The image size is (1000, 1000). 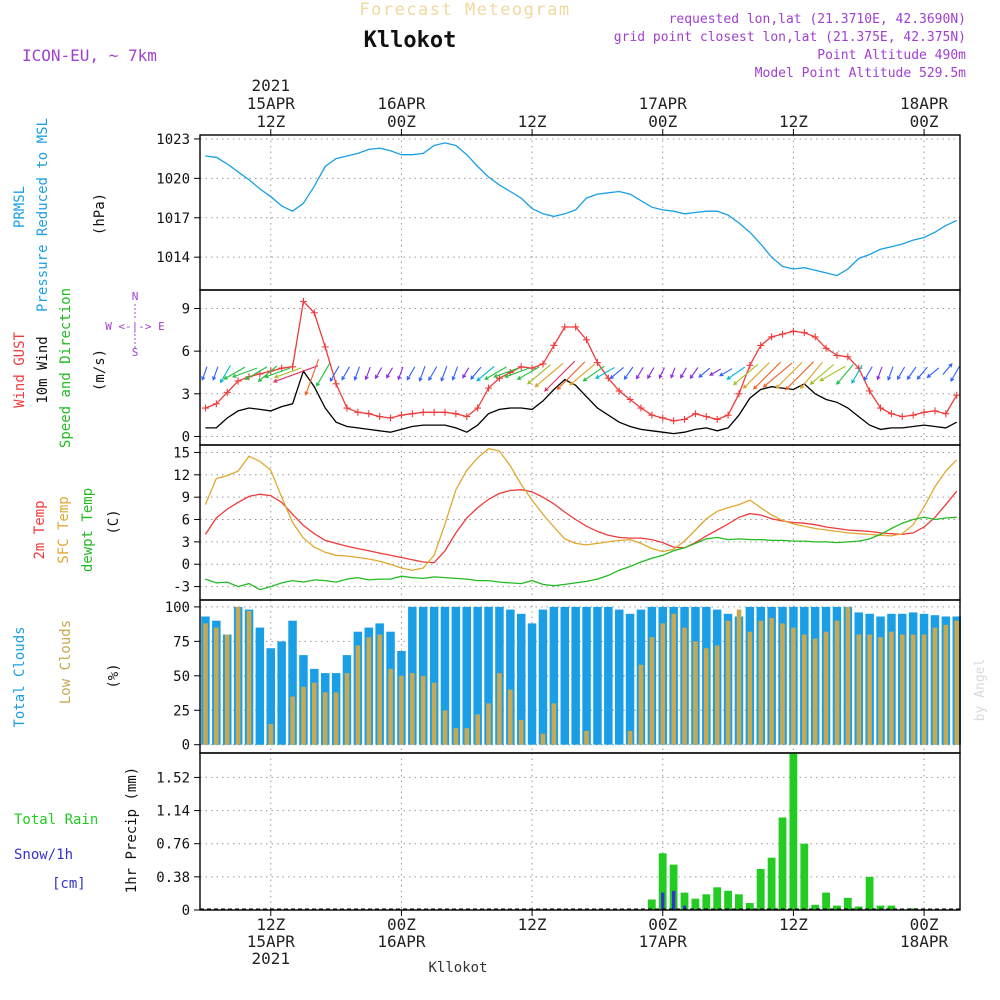 What do you see at coordinates (186, 395) in the screenshot?
I see `y-tick-label: 3` at bounding box center [186, 395].